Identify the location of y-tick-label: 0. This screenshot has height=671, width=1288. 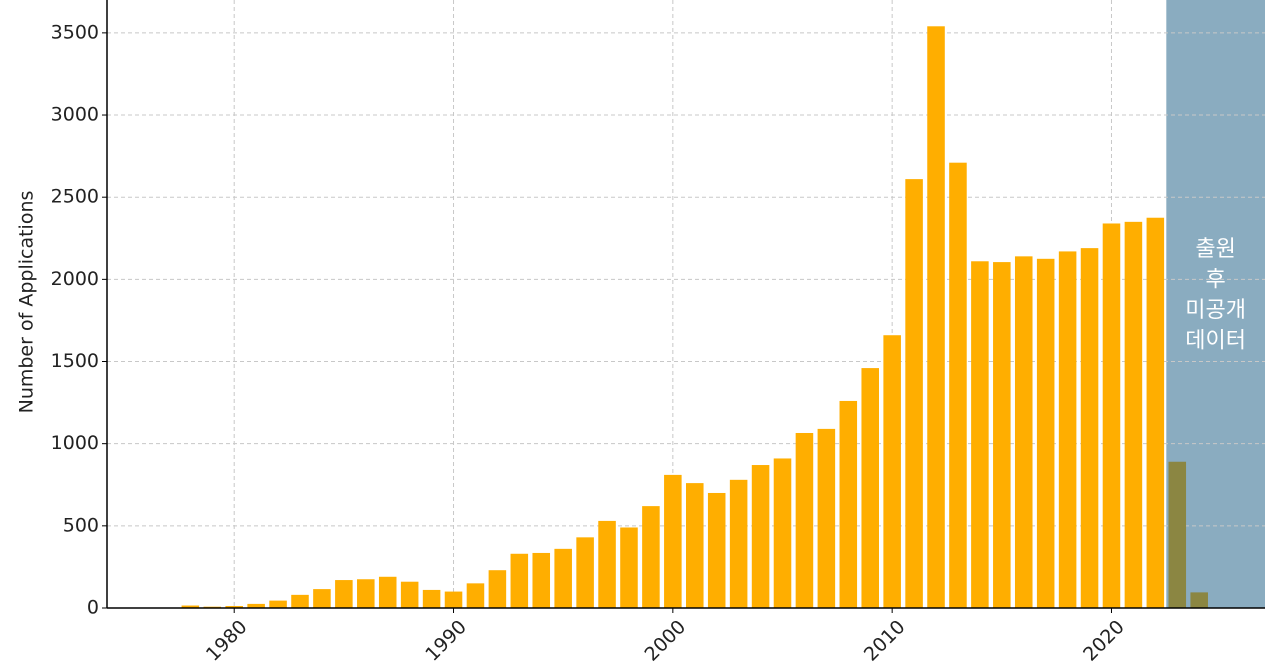
(93, 608).